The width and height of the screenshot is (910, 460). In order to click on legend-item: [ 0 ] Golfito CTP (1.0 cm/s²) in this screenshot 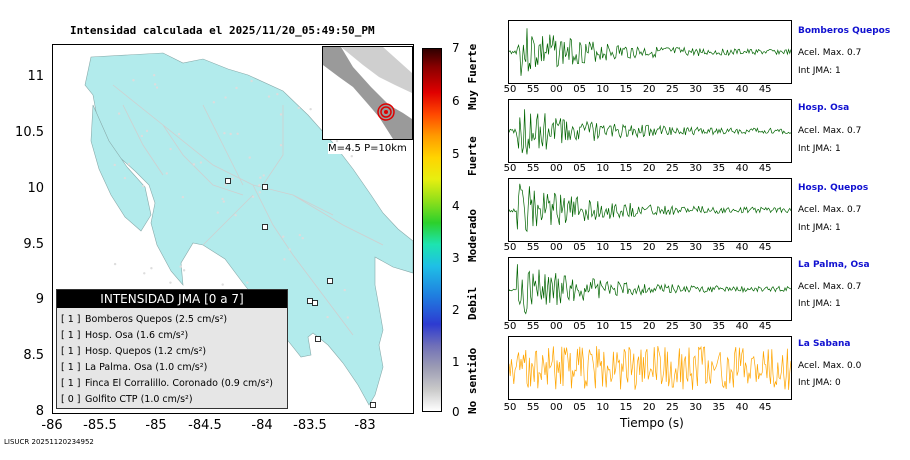, I will do `click(127, 399)`.